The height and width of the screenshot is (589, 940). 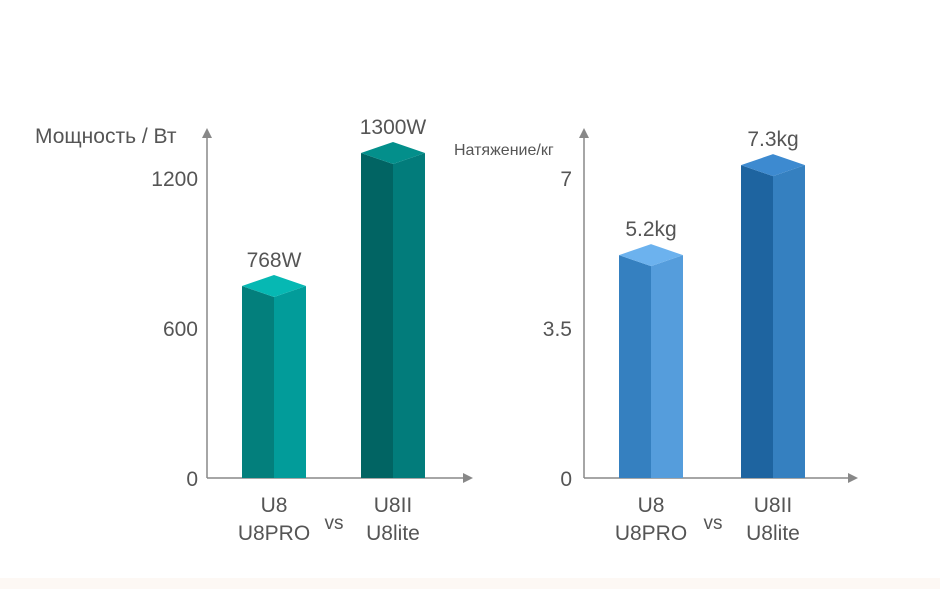 I want to click on y-tick-label: 600, so click(x=180, y=329).